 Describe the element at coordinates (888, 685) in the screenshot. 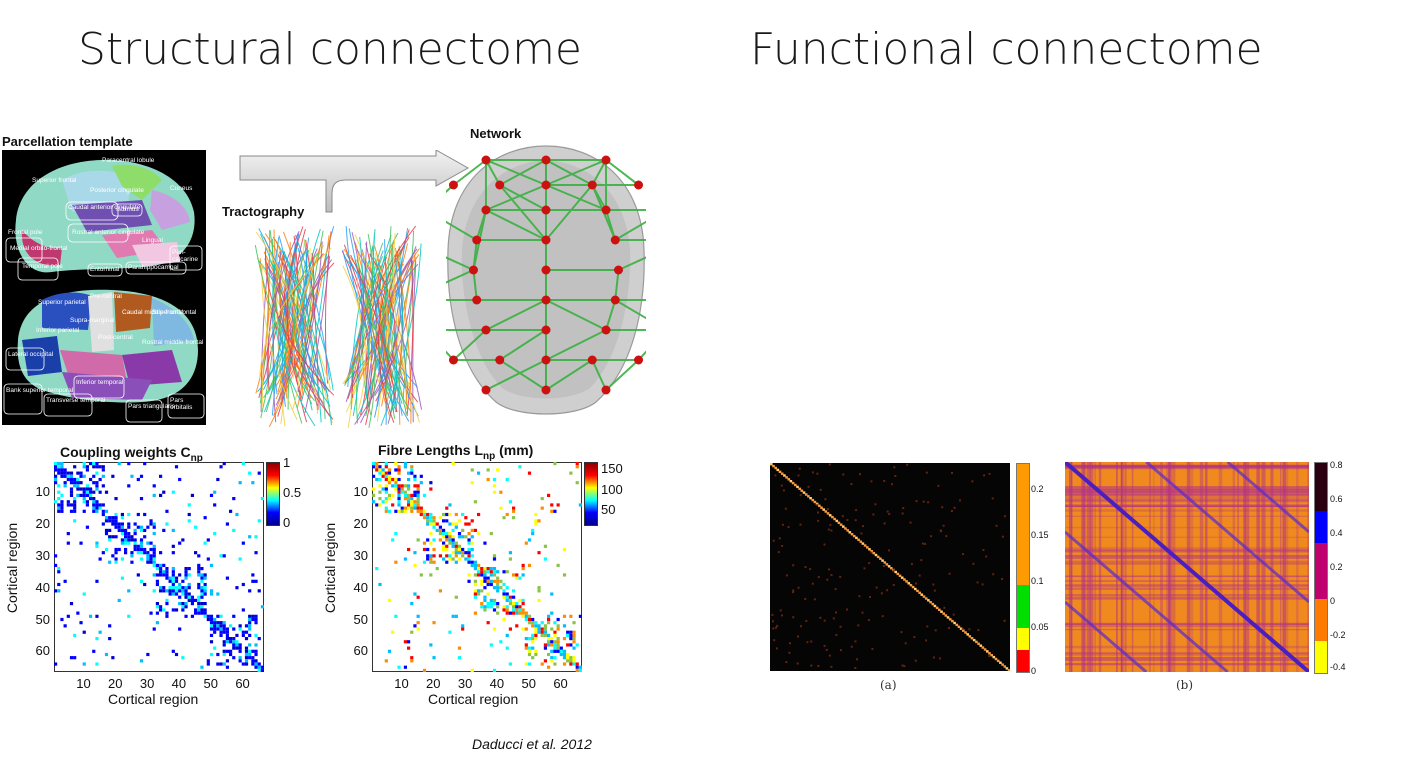

I see `functional-a-caption: (a)` at that location.